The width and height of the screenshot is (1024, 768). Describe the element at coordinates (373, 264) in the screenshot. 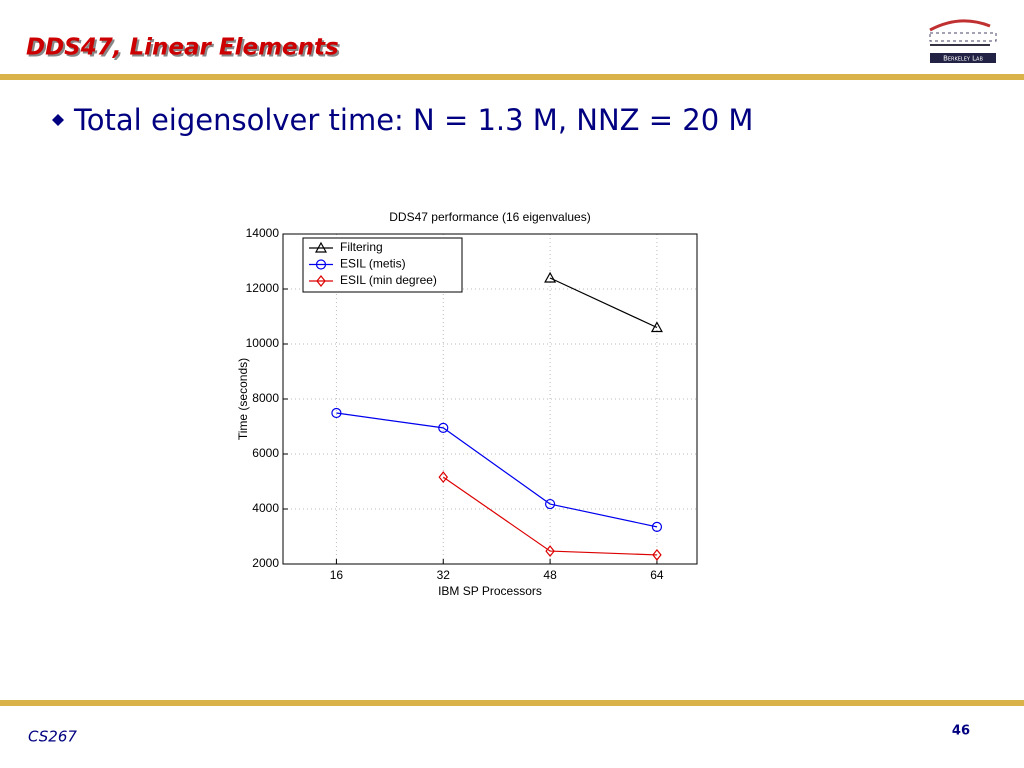

I see `legend-label: ESIL (metis)` at that location.